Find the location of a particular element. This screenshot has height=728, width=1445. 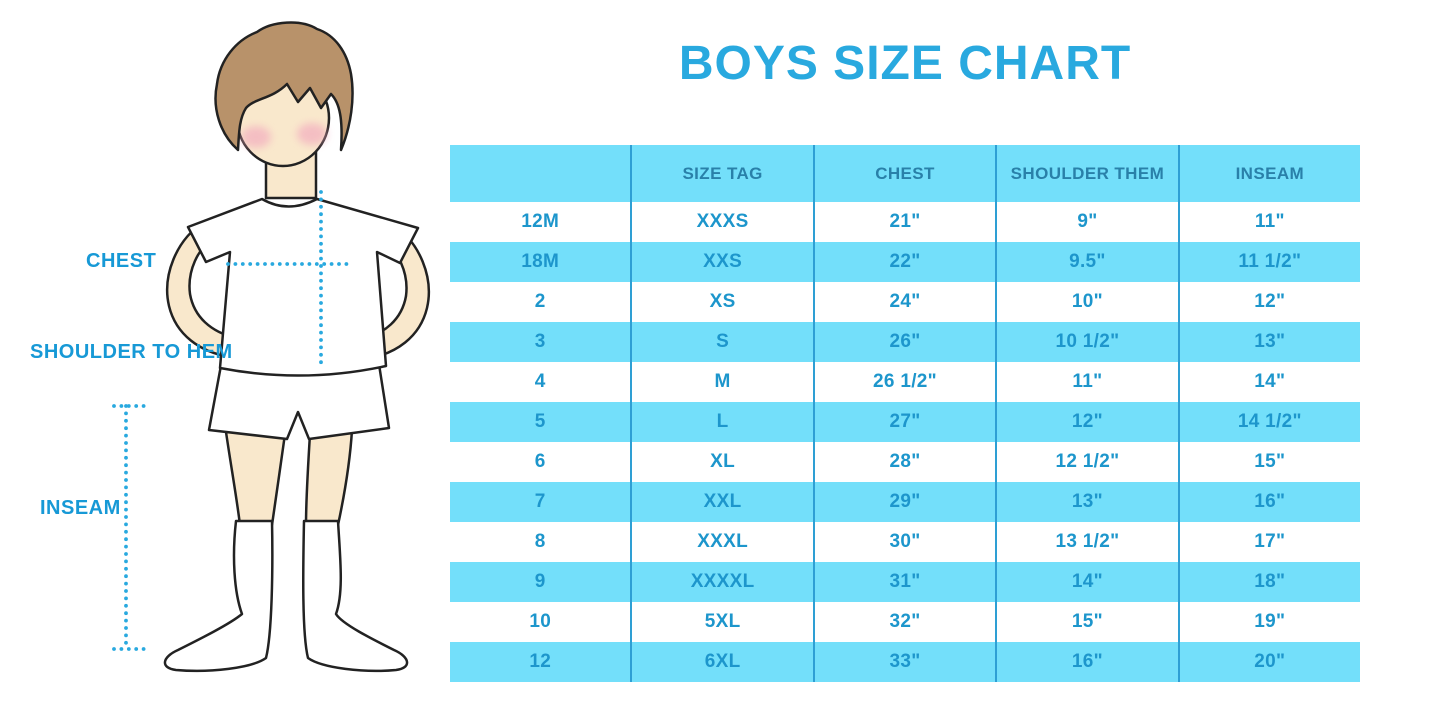

table-cell: L is located at coordinates (723, 422).